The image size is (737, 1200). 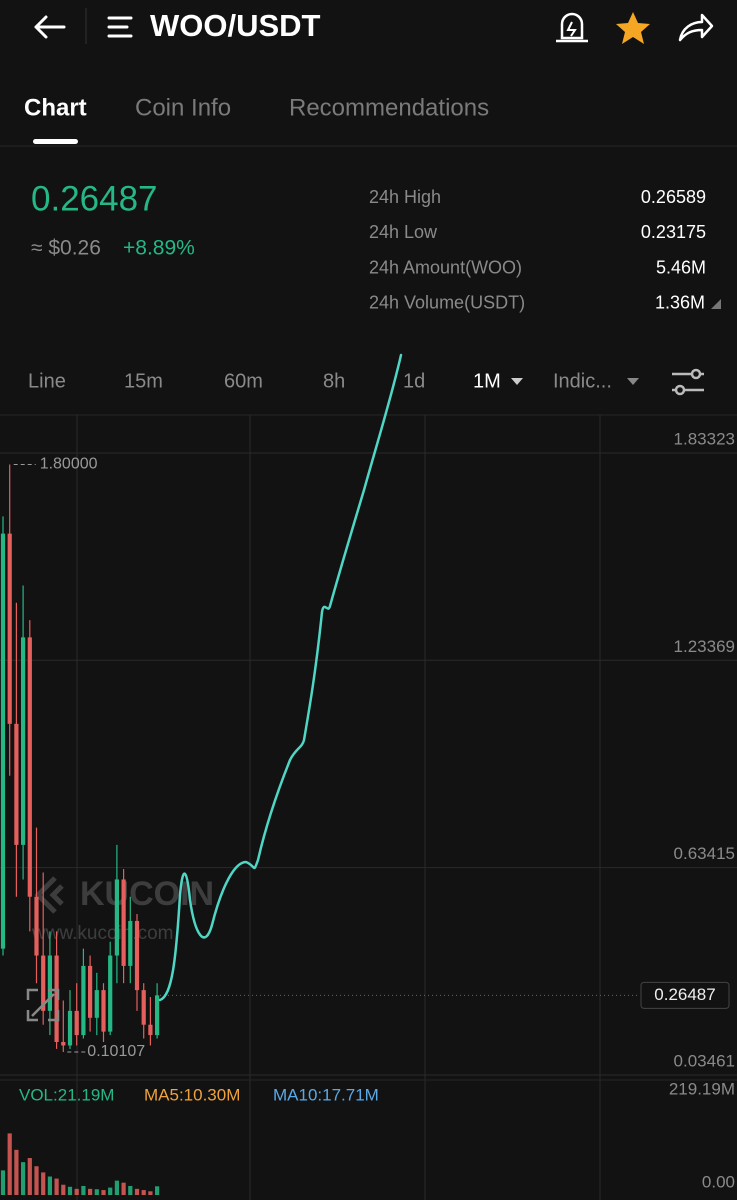 What do you see at coordinates (704, 438) in the screenshot?
I see `y-tick-label: 1.83323` at bounding box center [704, 438].